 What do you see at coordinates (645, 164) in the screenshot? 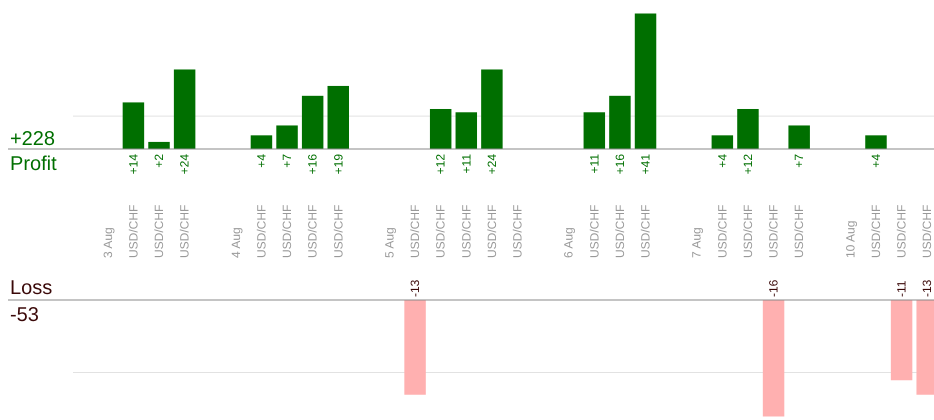
I see `data-label: +41` at bounding box center [645, 164].